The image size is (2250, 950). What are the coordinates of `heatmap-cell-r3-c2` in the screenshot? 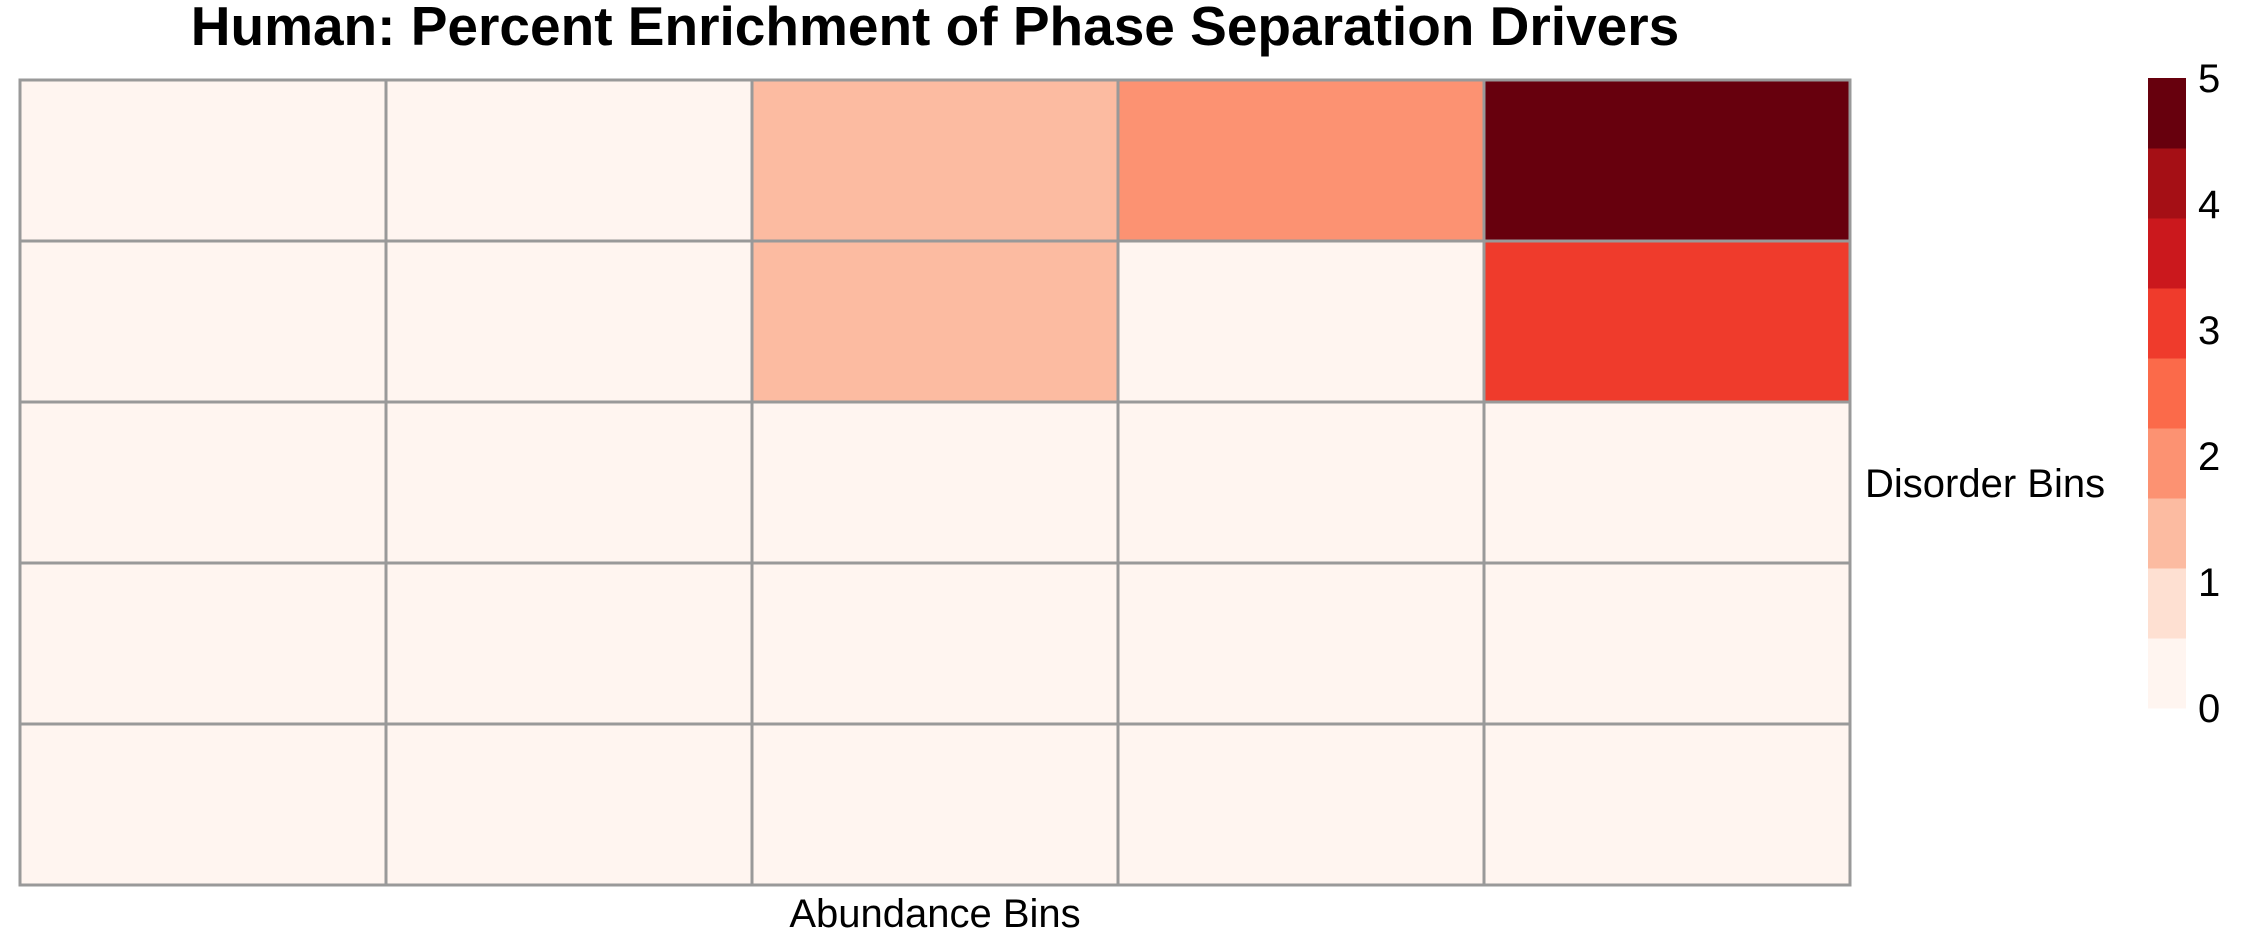 It's located at (569, 482).